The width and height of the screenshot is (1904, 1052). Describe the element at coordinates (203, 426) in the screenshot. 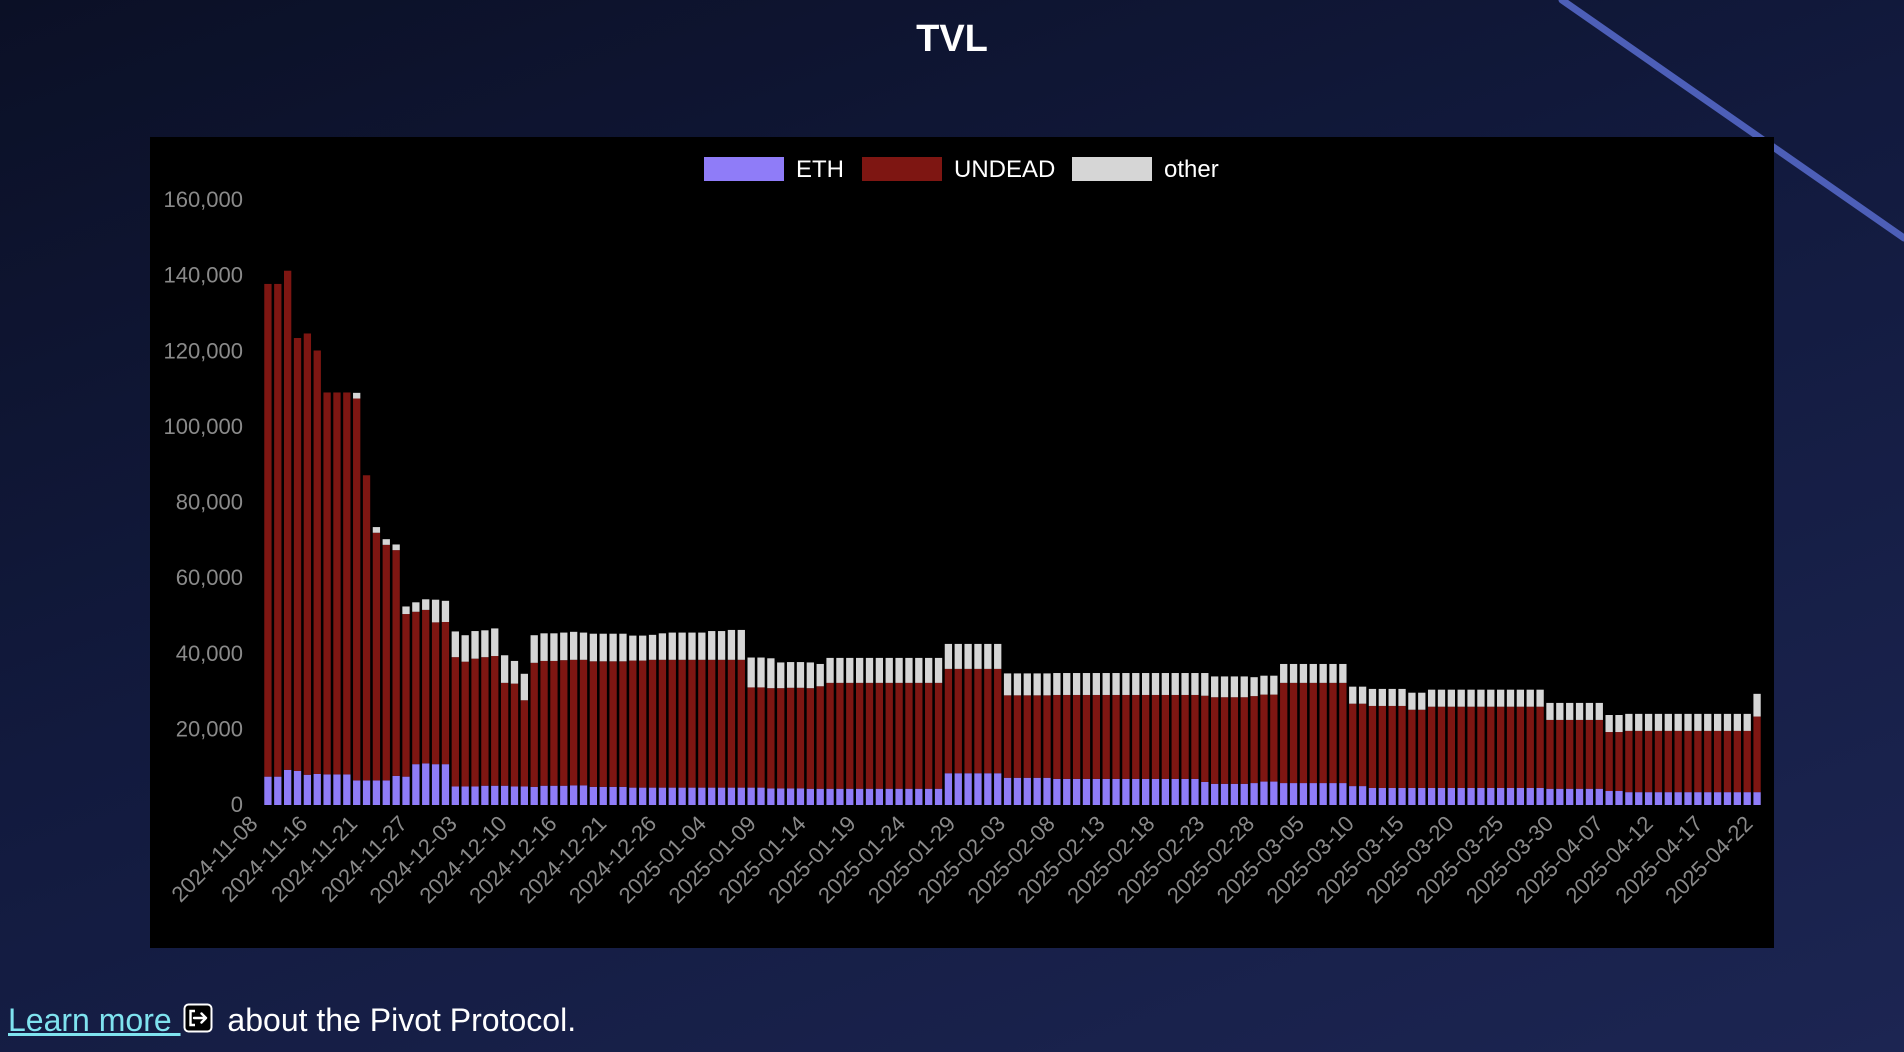

I see `y-tick-label: 100,000` at that location.